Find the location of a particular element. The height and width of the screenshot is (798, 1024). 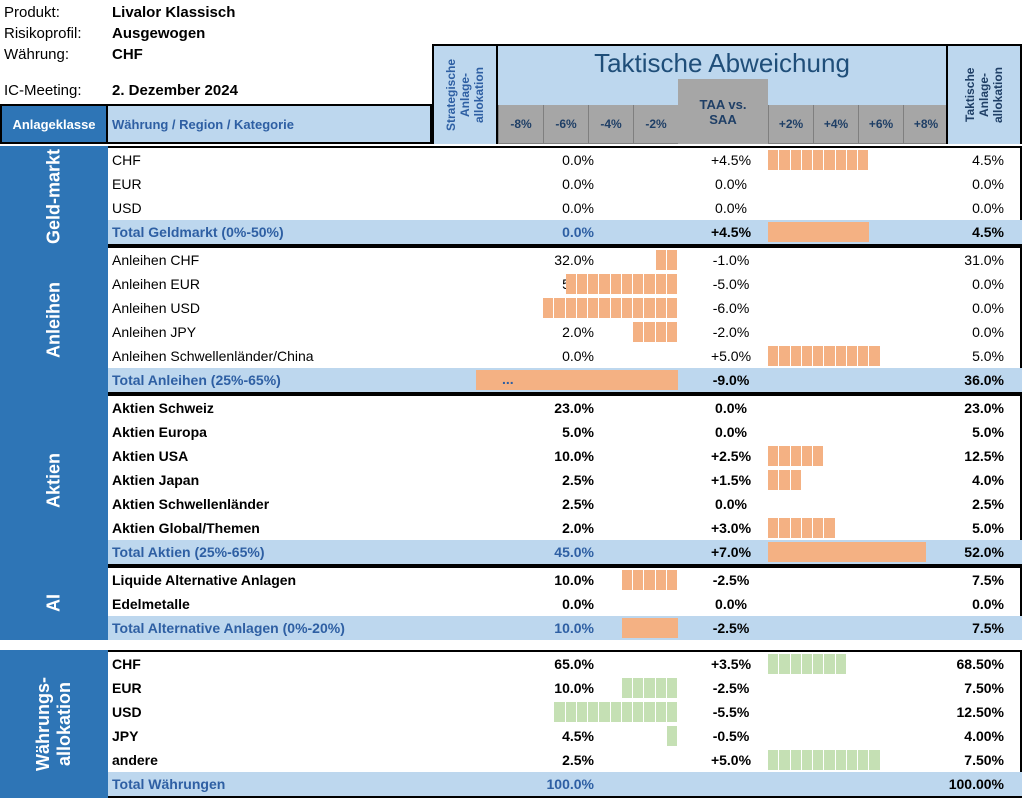

cell-diff: -9.0% is located at coordinates (731, 380).